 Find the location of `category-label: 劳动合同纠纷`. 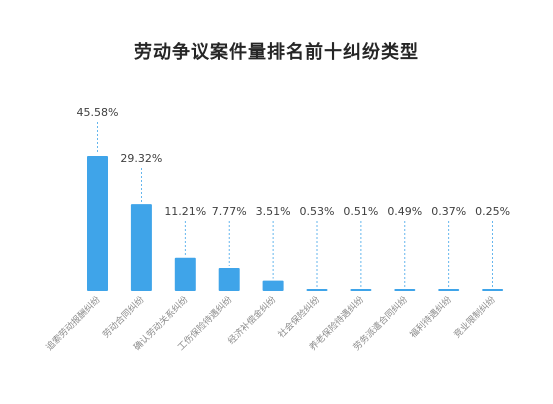

category-label: 劳动合同纠纷 is located at coordinates (123, 317).